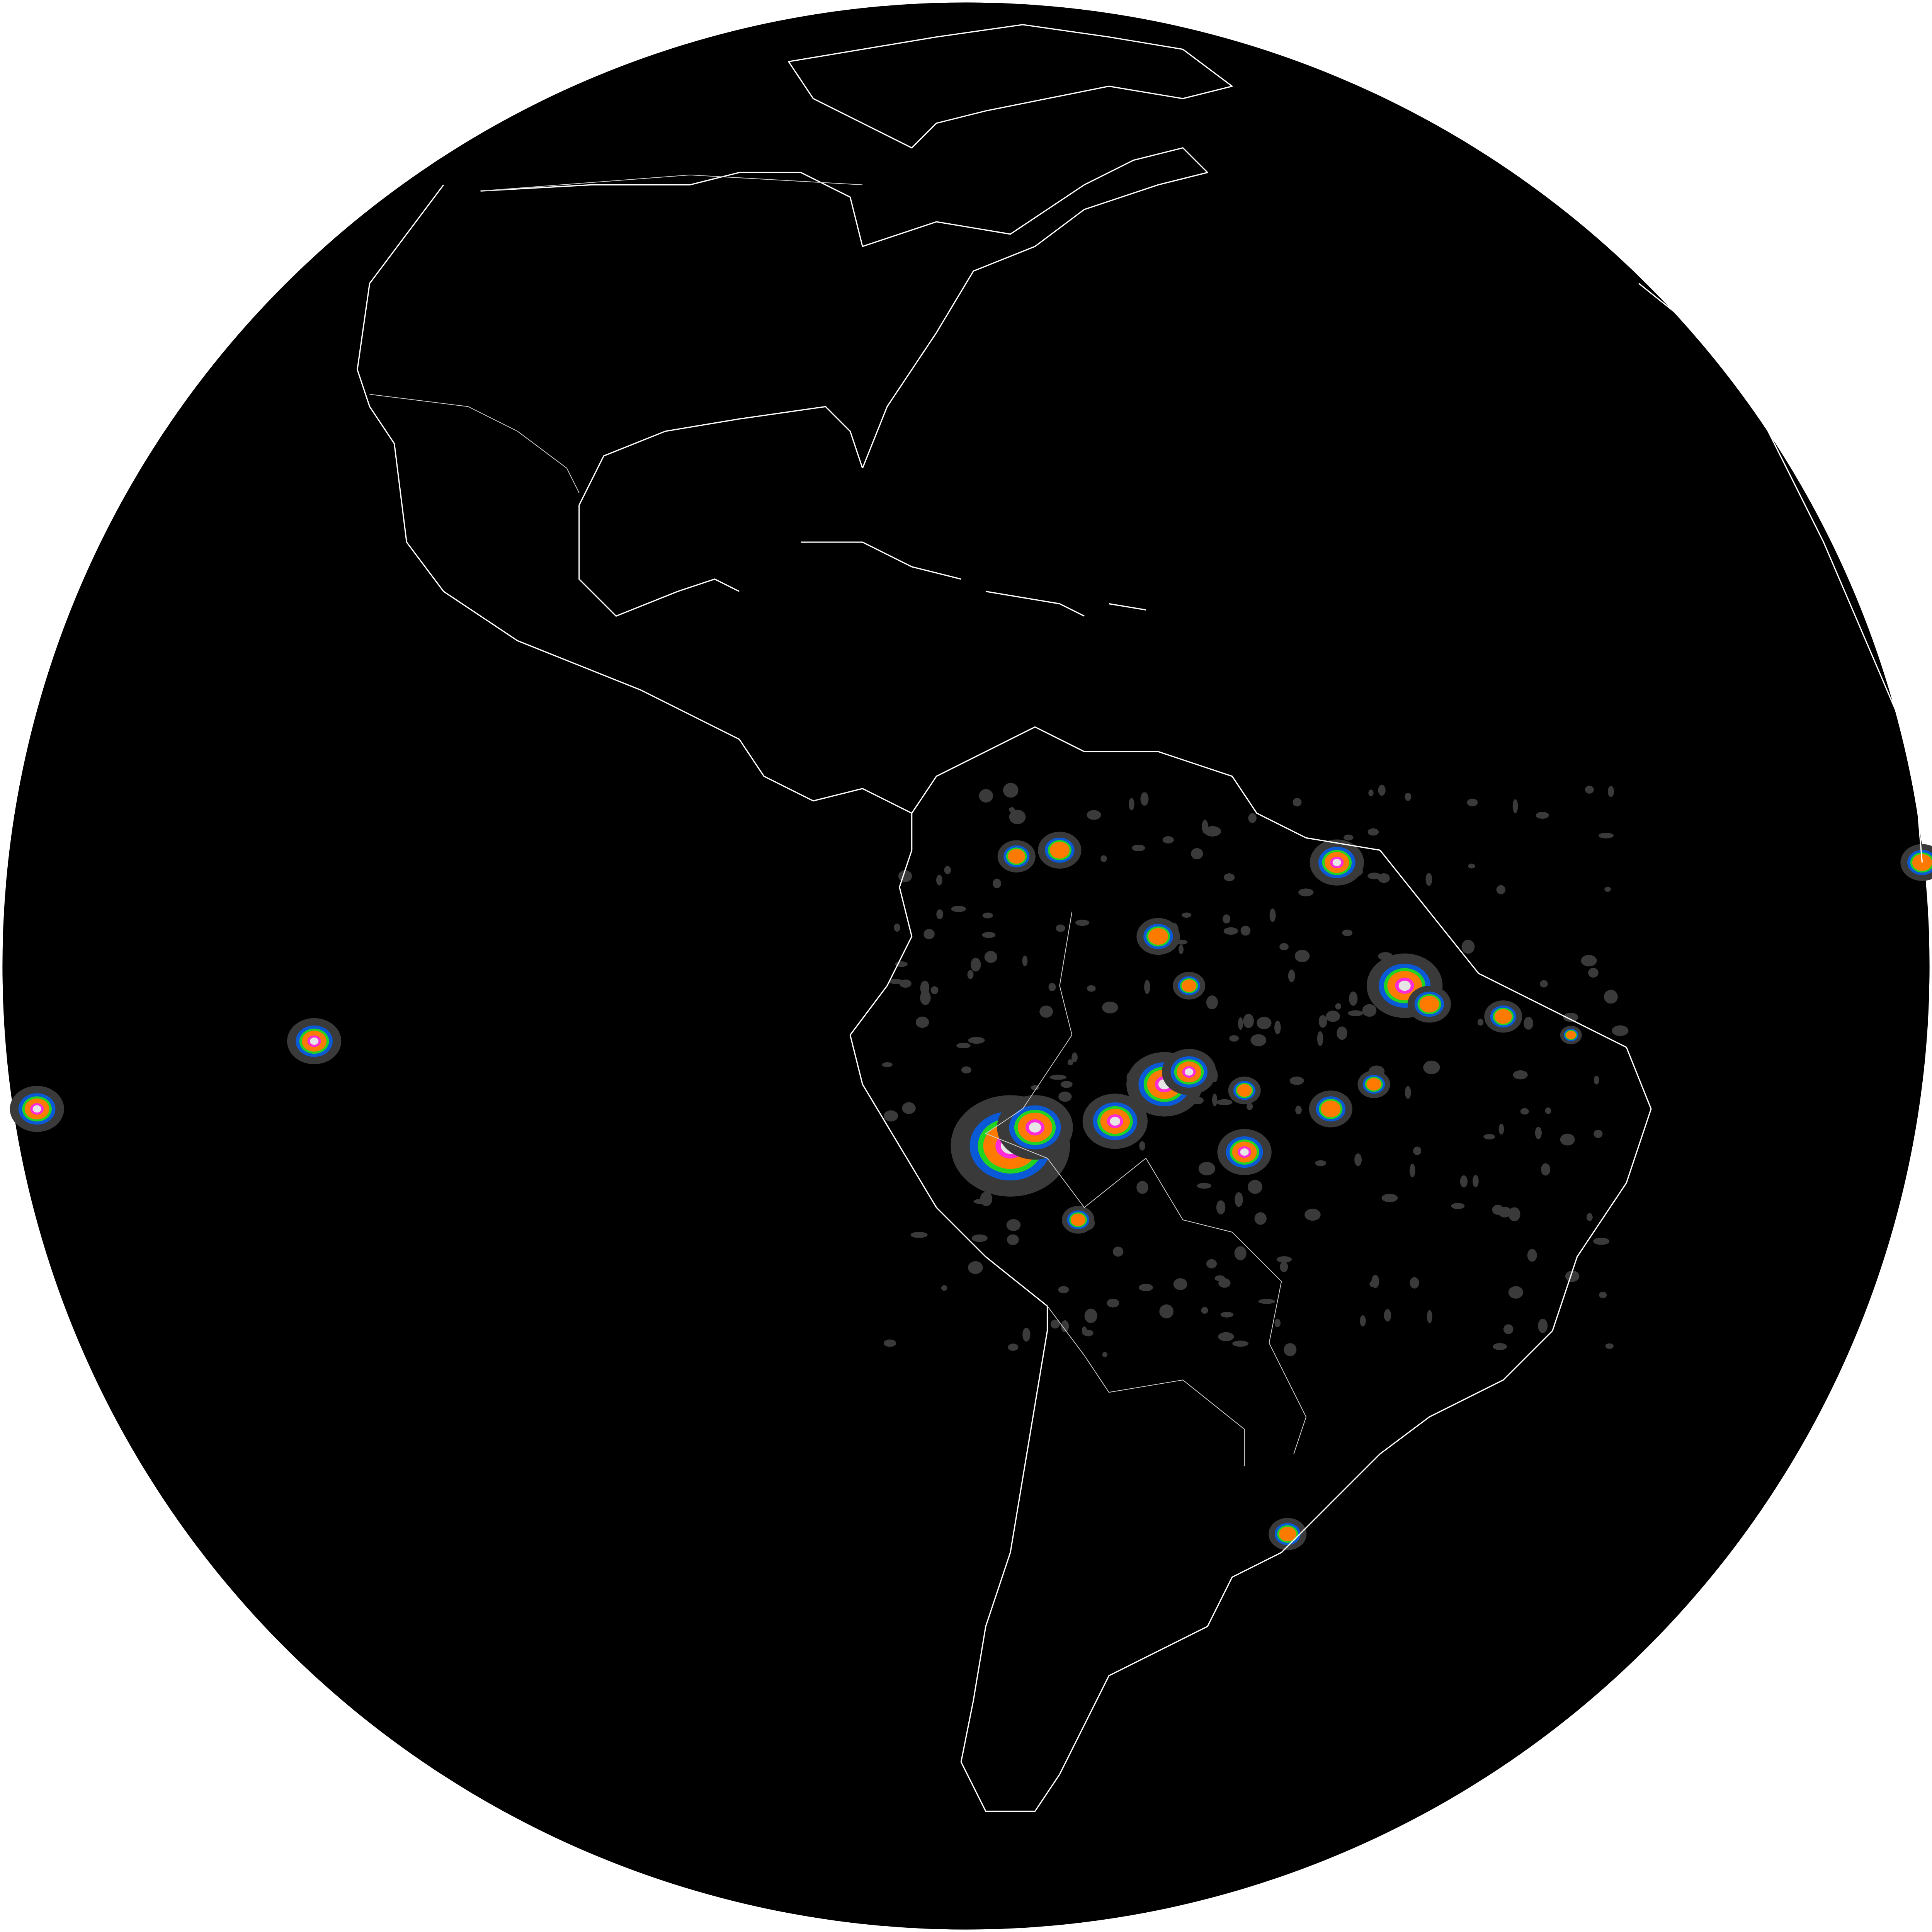 The width and height of the screenshot is (1932, 1932). I want to click on caribbean-islands, so click(974, 579).